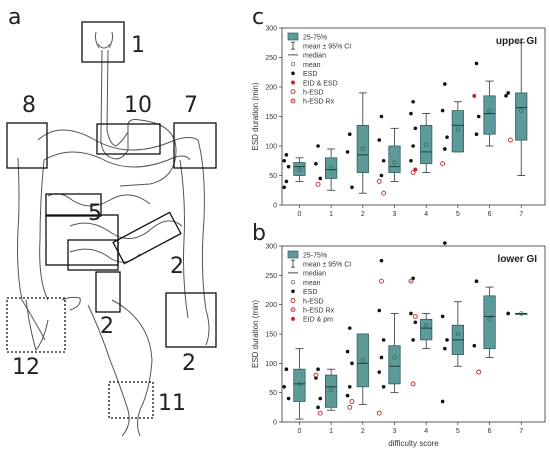 The height and width of the screenshot is (450, 550). What do you see at coordinates (29, 105) in the screenshot?
I see `region-label-8: 8` at bounding box center [29, 105].